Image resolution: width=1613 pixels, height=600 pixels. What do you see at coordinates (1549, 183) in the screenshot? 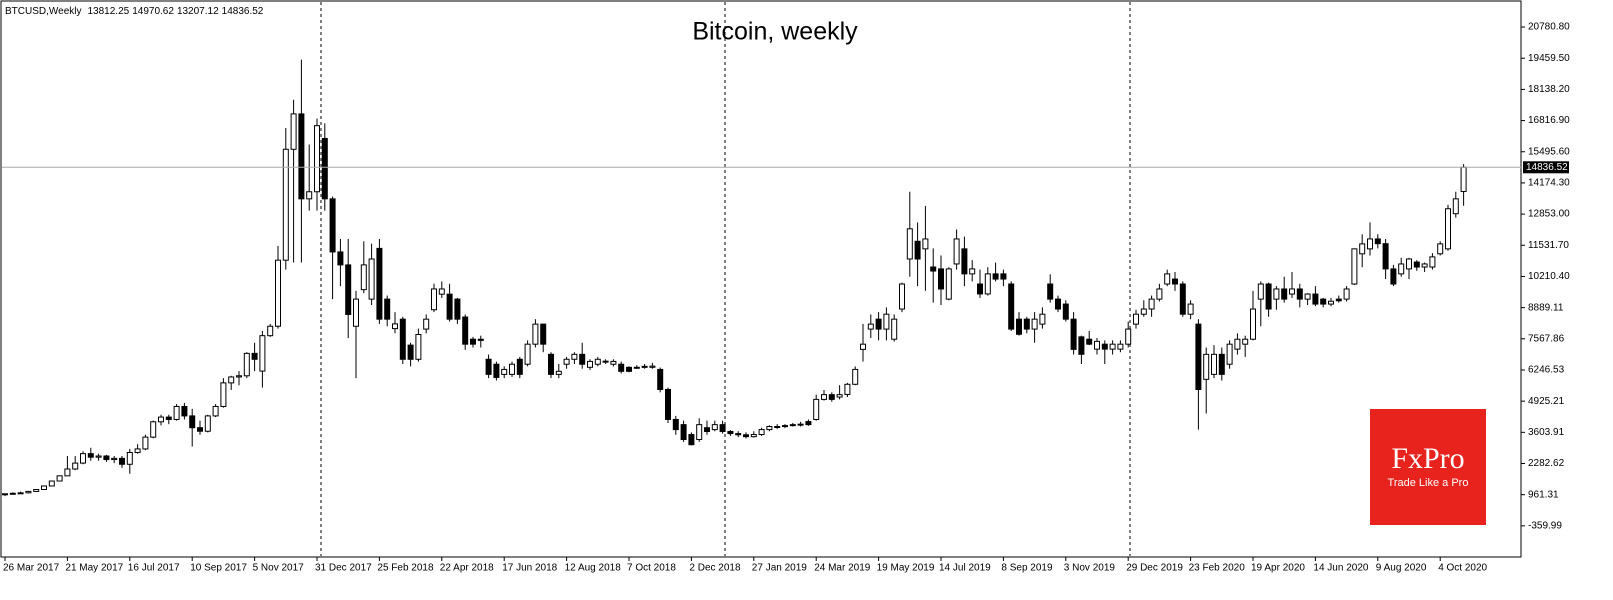
I see `y-tick-label: 14174.30` at bounding box center [1549, 183].